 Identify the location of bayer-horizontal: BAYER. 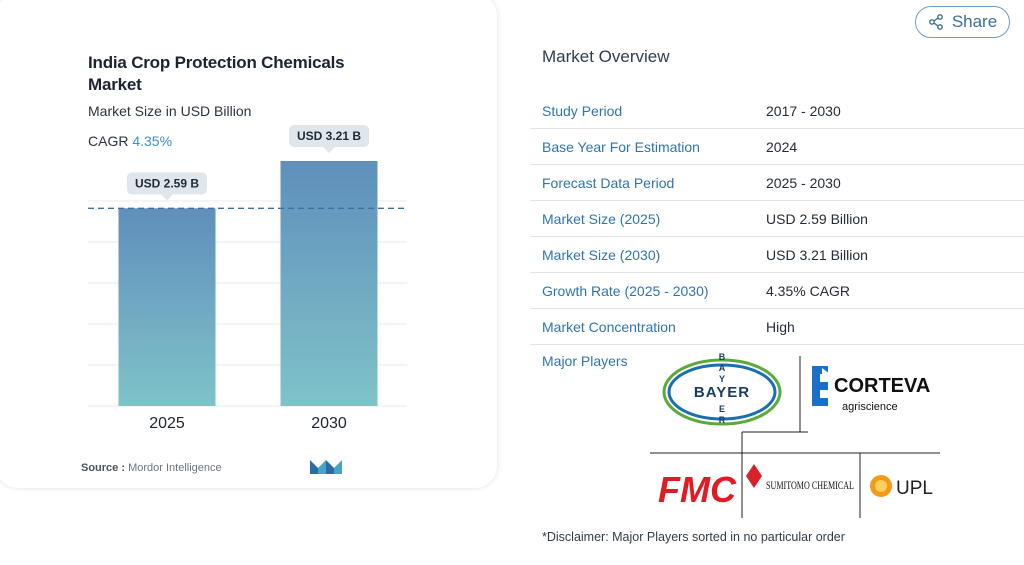
(722, 392).